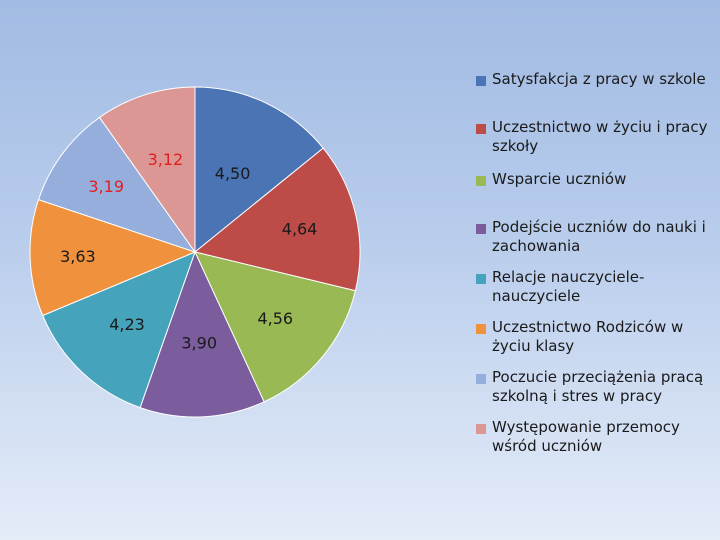  I want to click on pie-slice-podejscie-uczniow-do-nauki-i-zachowania, so click(202, 334).